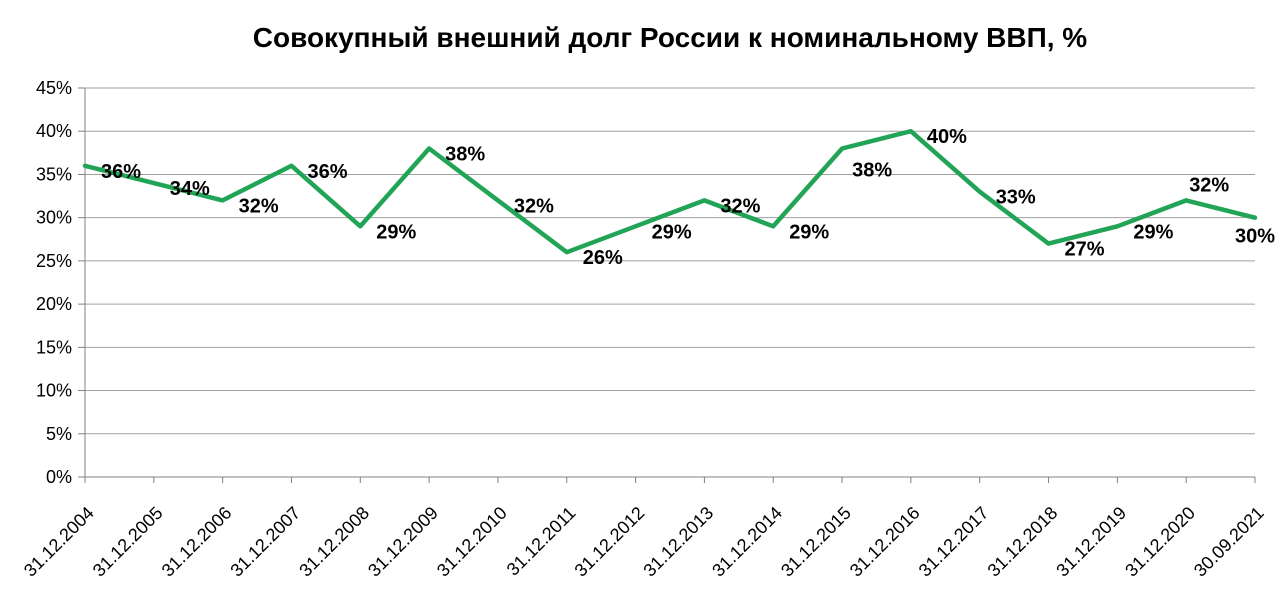  I want to click on x-axis-label: 31.12.2015, so click(816, 542).